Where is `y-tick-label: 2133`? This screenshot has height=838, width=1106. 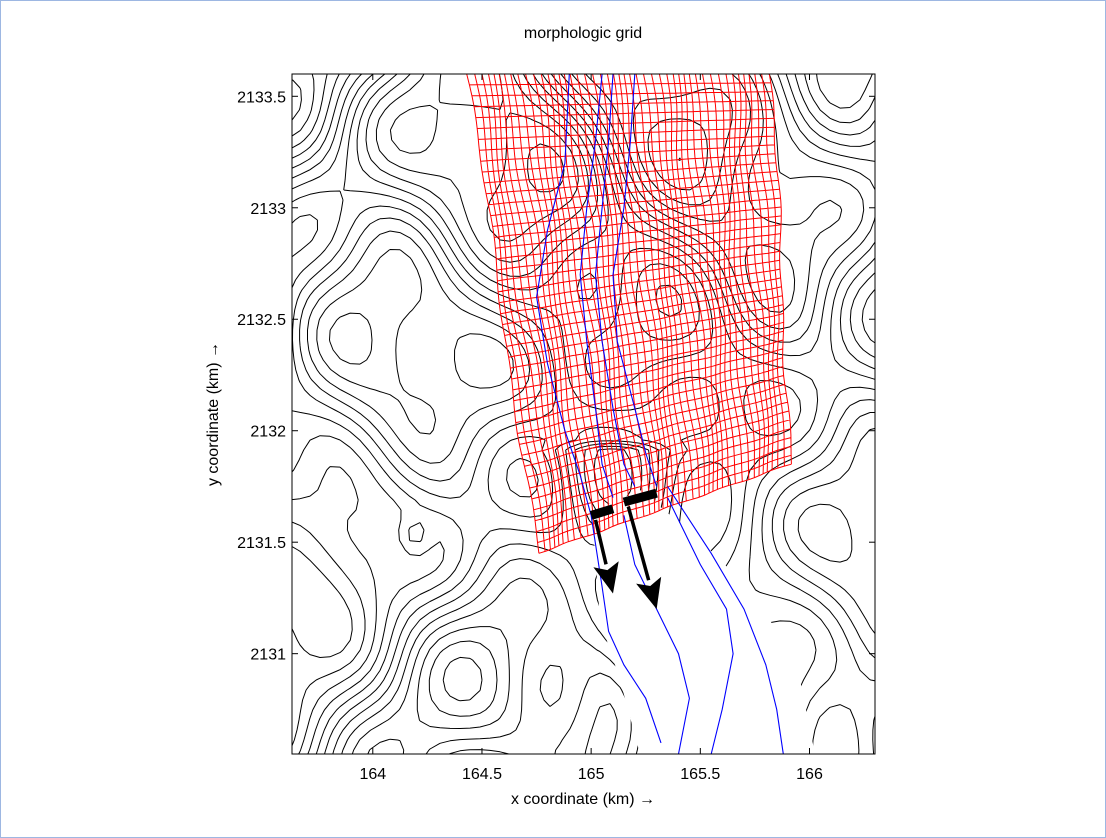
y-tick-label: 2133 is located at coordinates (268, 209).